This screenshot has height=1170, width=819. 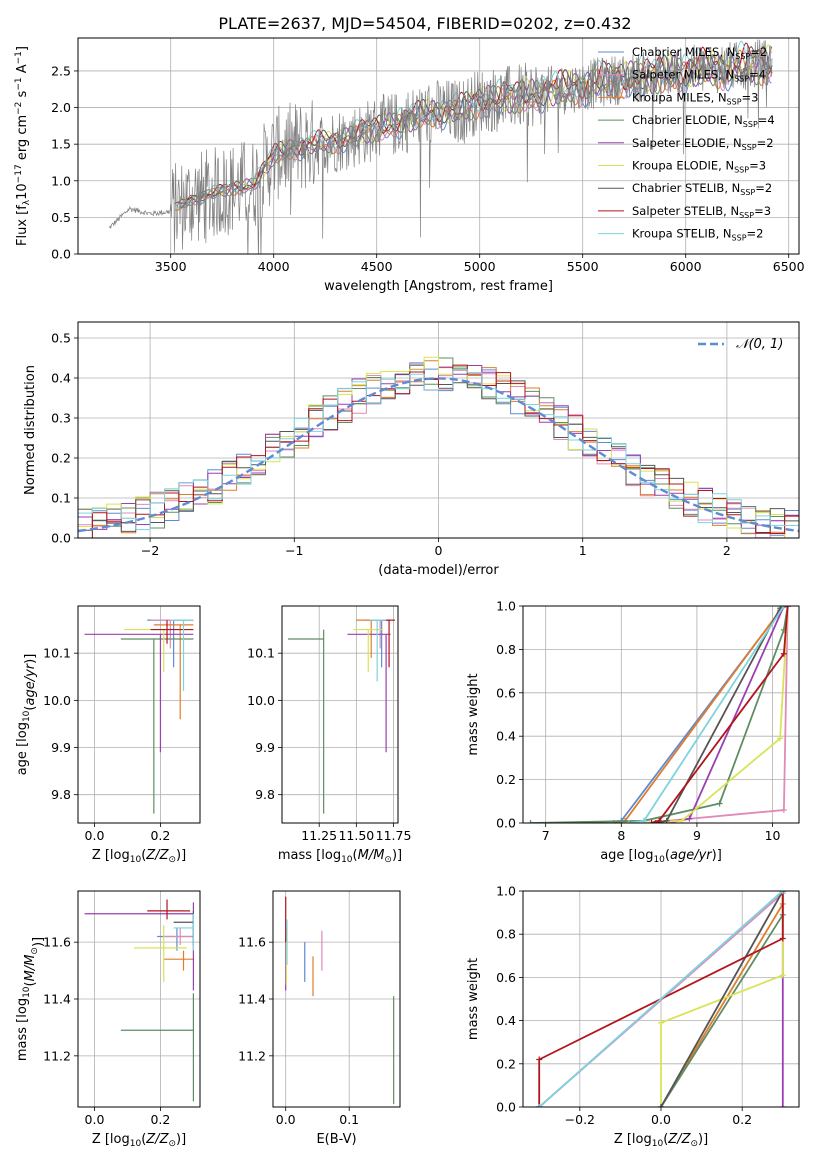 What do you see at coordinates (26, 715) in the screenshot?
I see `y-axis-label: age [log10(age/yr)]` at bounding box center [26, 715].